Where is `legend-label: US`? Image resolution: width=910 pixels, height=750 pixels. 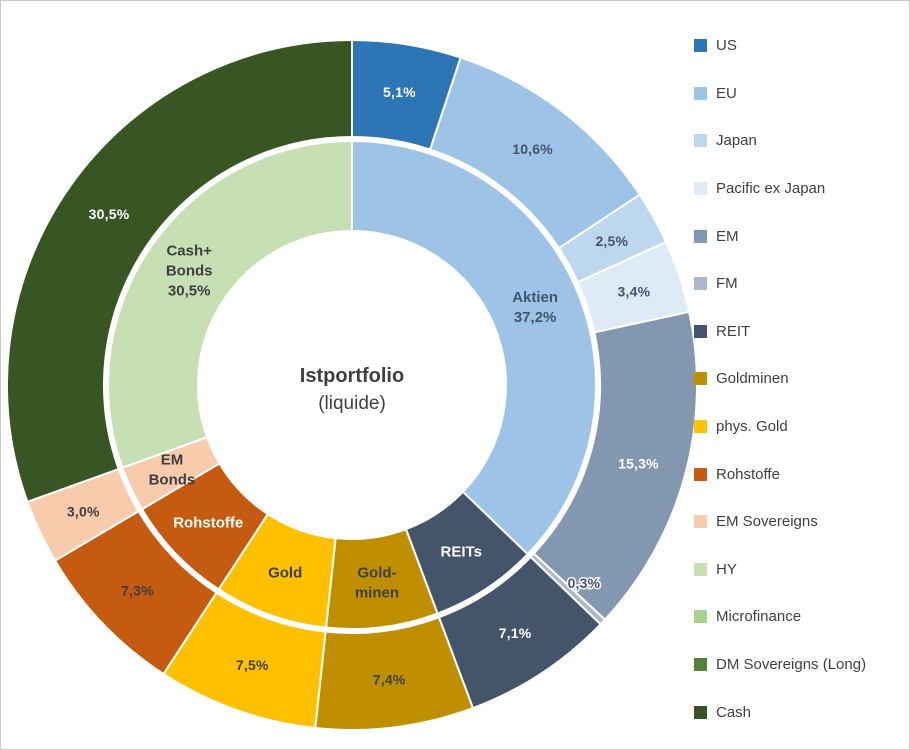
legend-label: US is located at coordinates (726, 46).